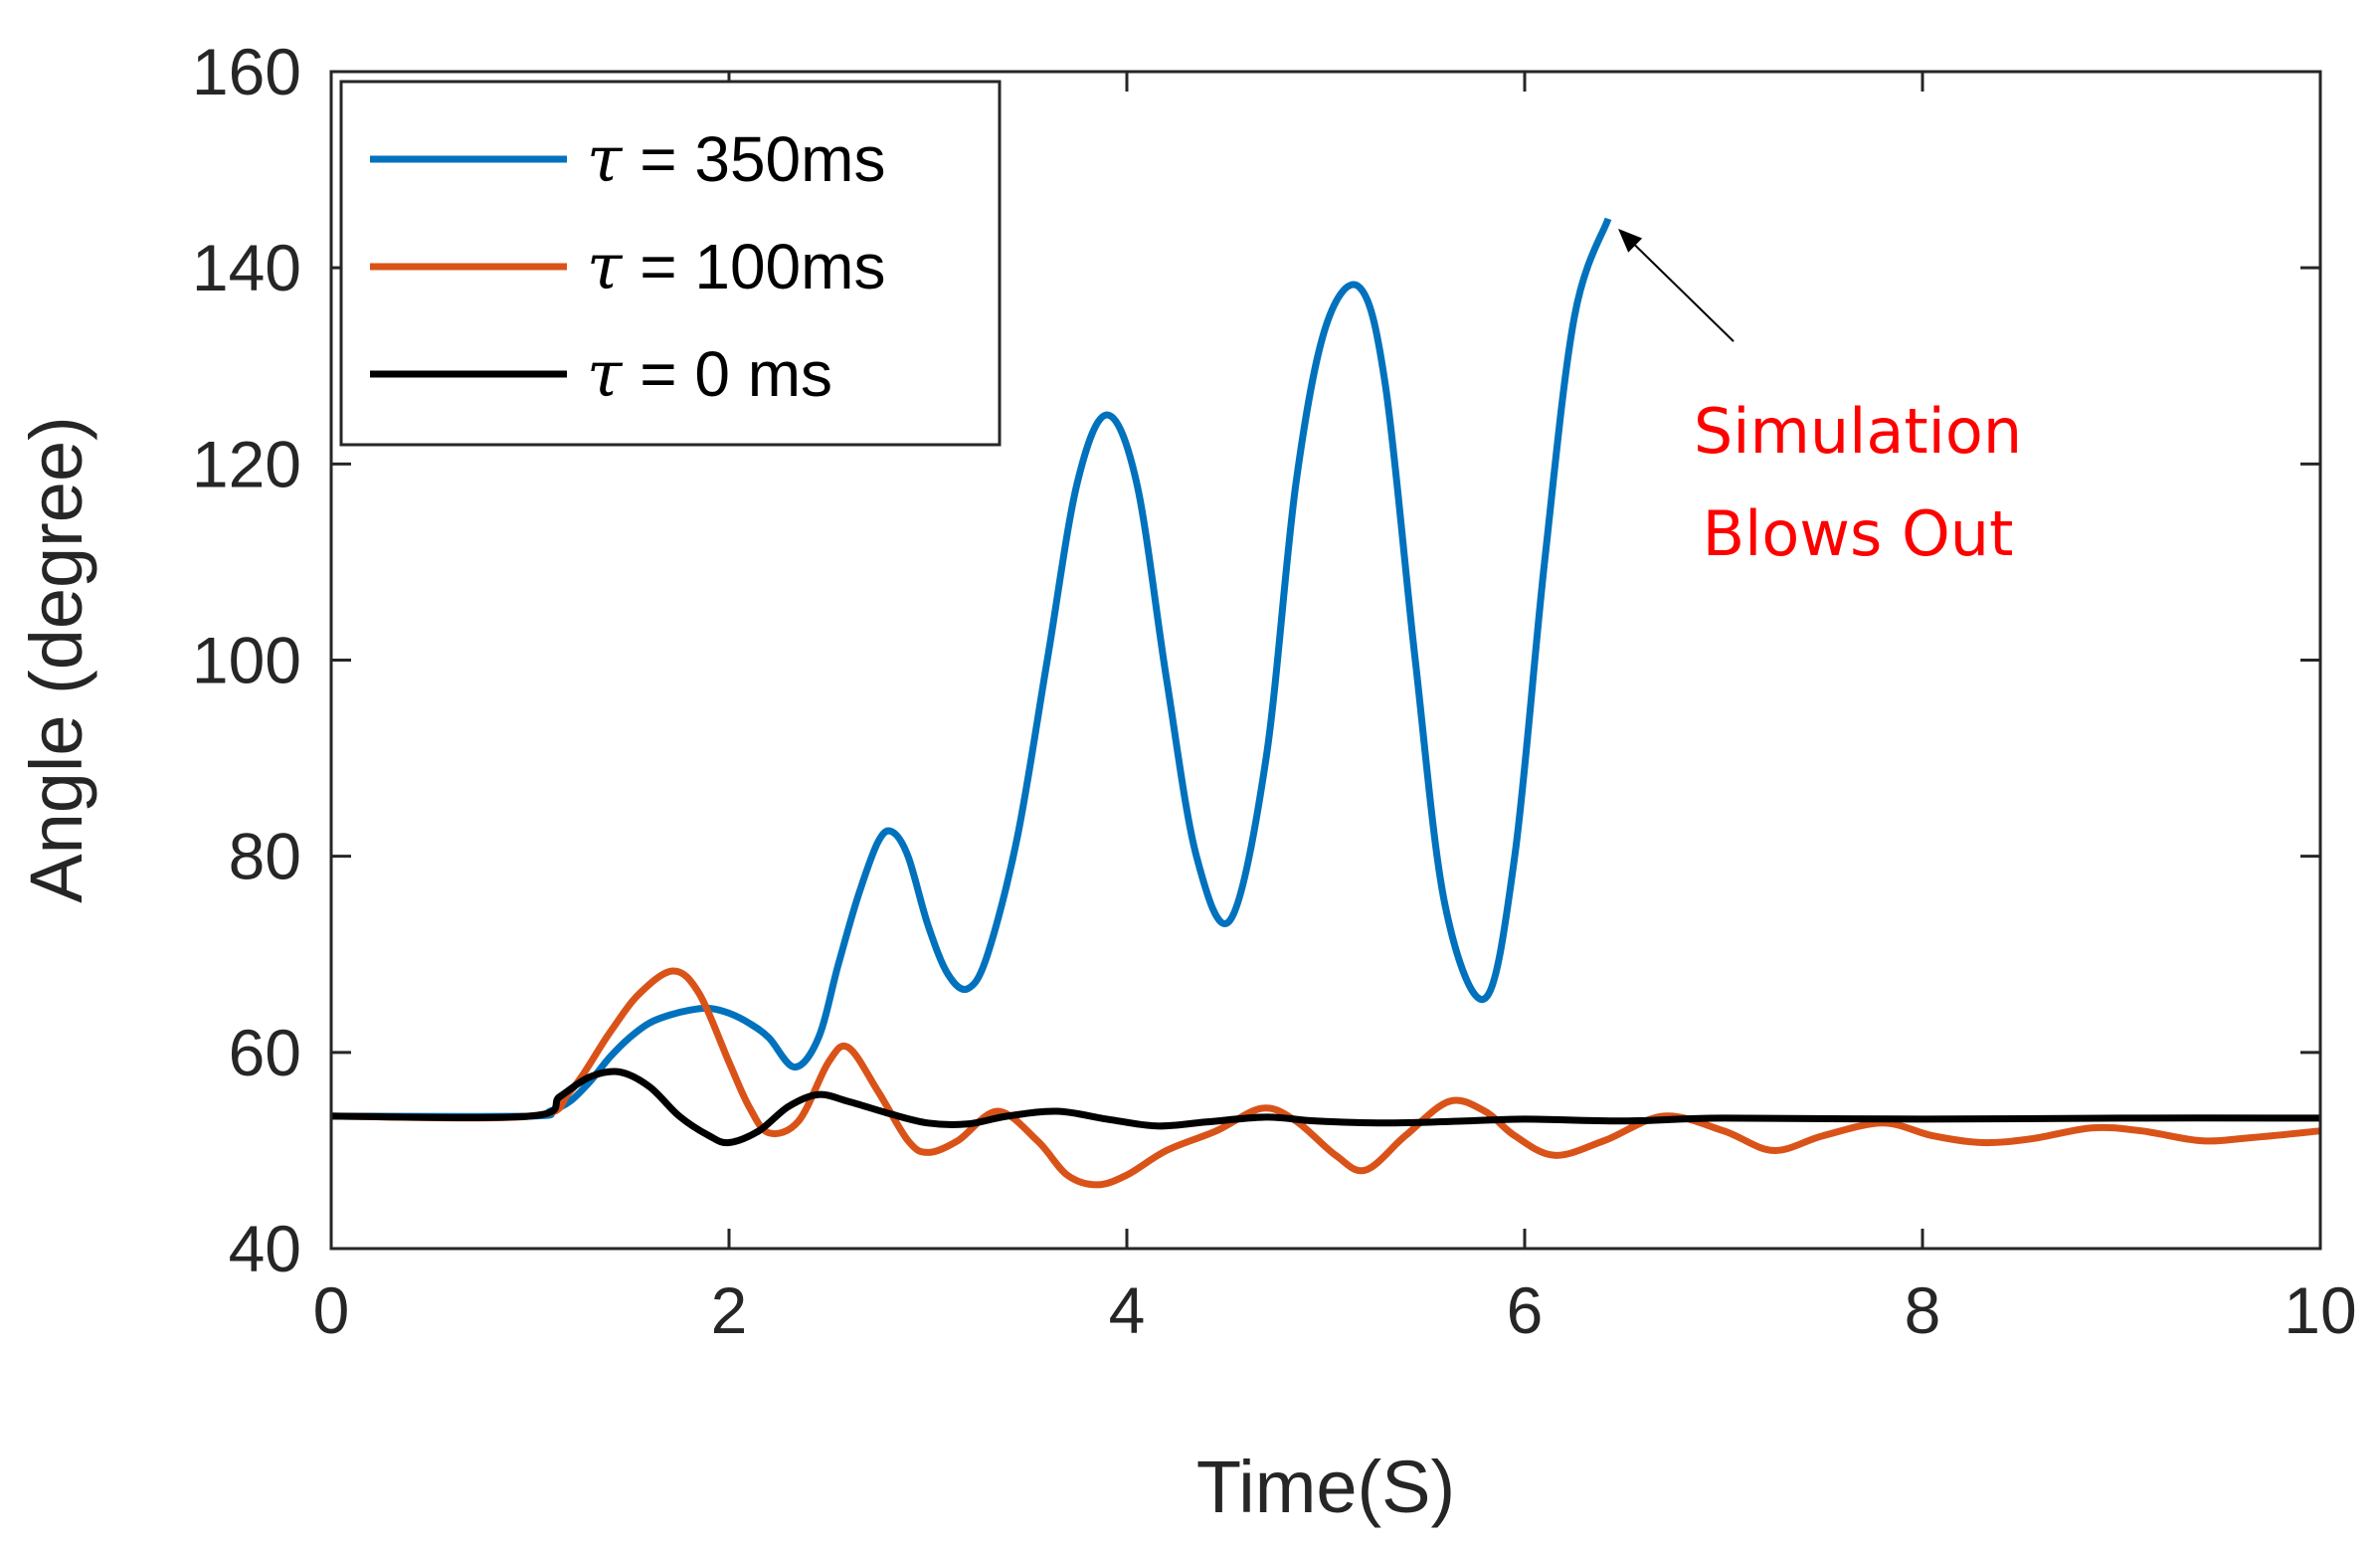 This screenshot has width=2380, height=1552. What do you see at coordinates (754, 159) in the screenshot?
I see `legend-label-text: = 350ms` at bounding box center [754, 159].